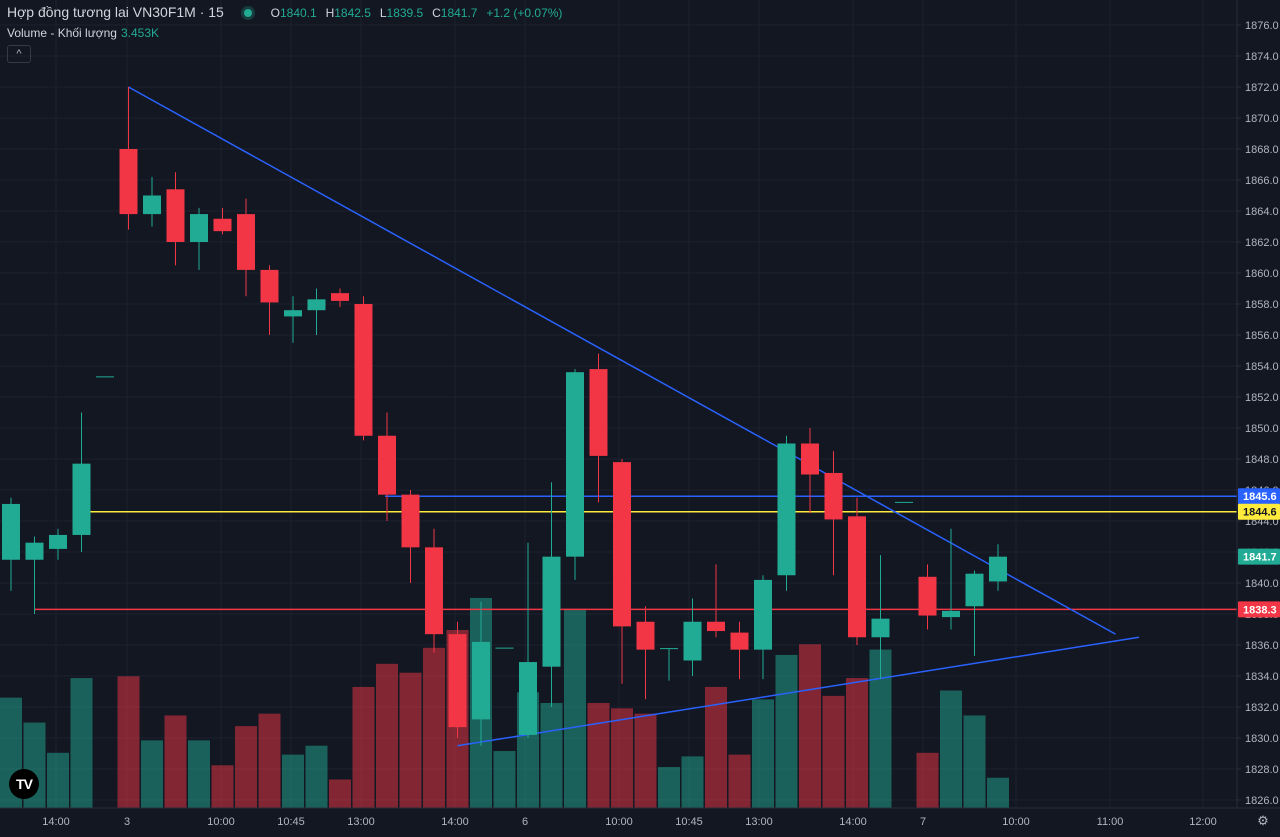 This screenshot has height=837, width=1280. I want to click on price-tick-label: 1858.0, so click(1262, 305).